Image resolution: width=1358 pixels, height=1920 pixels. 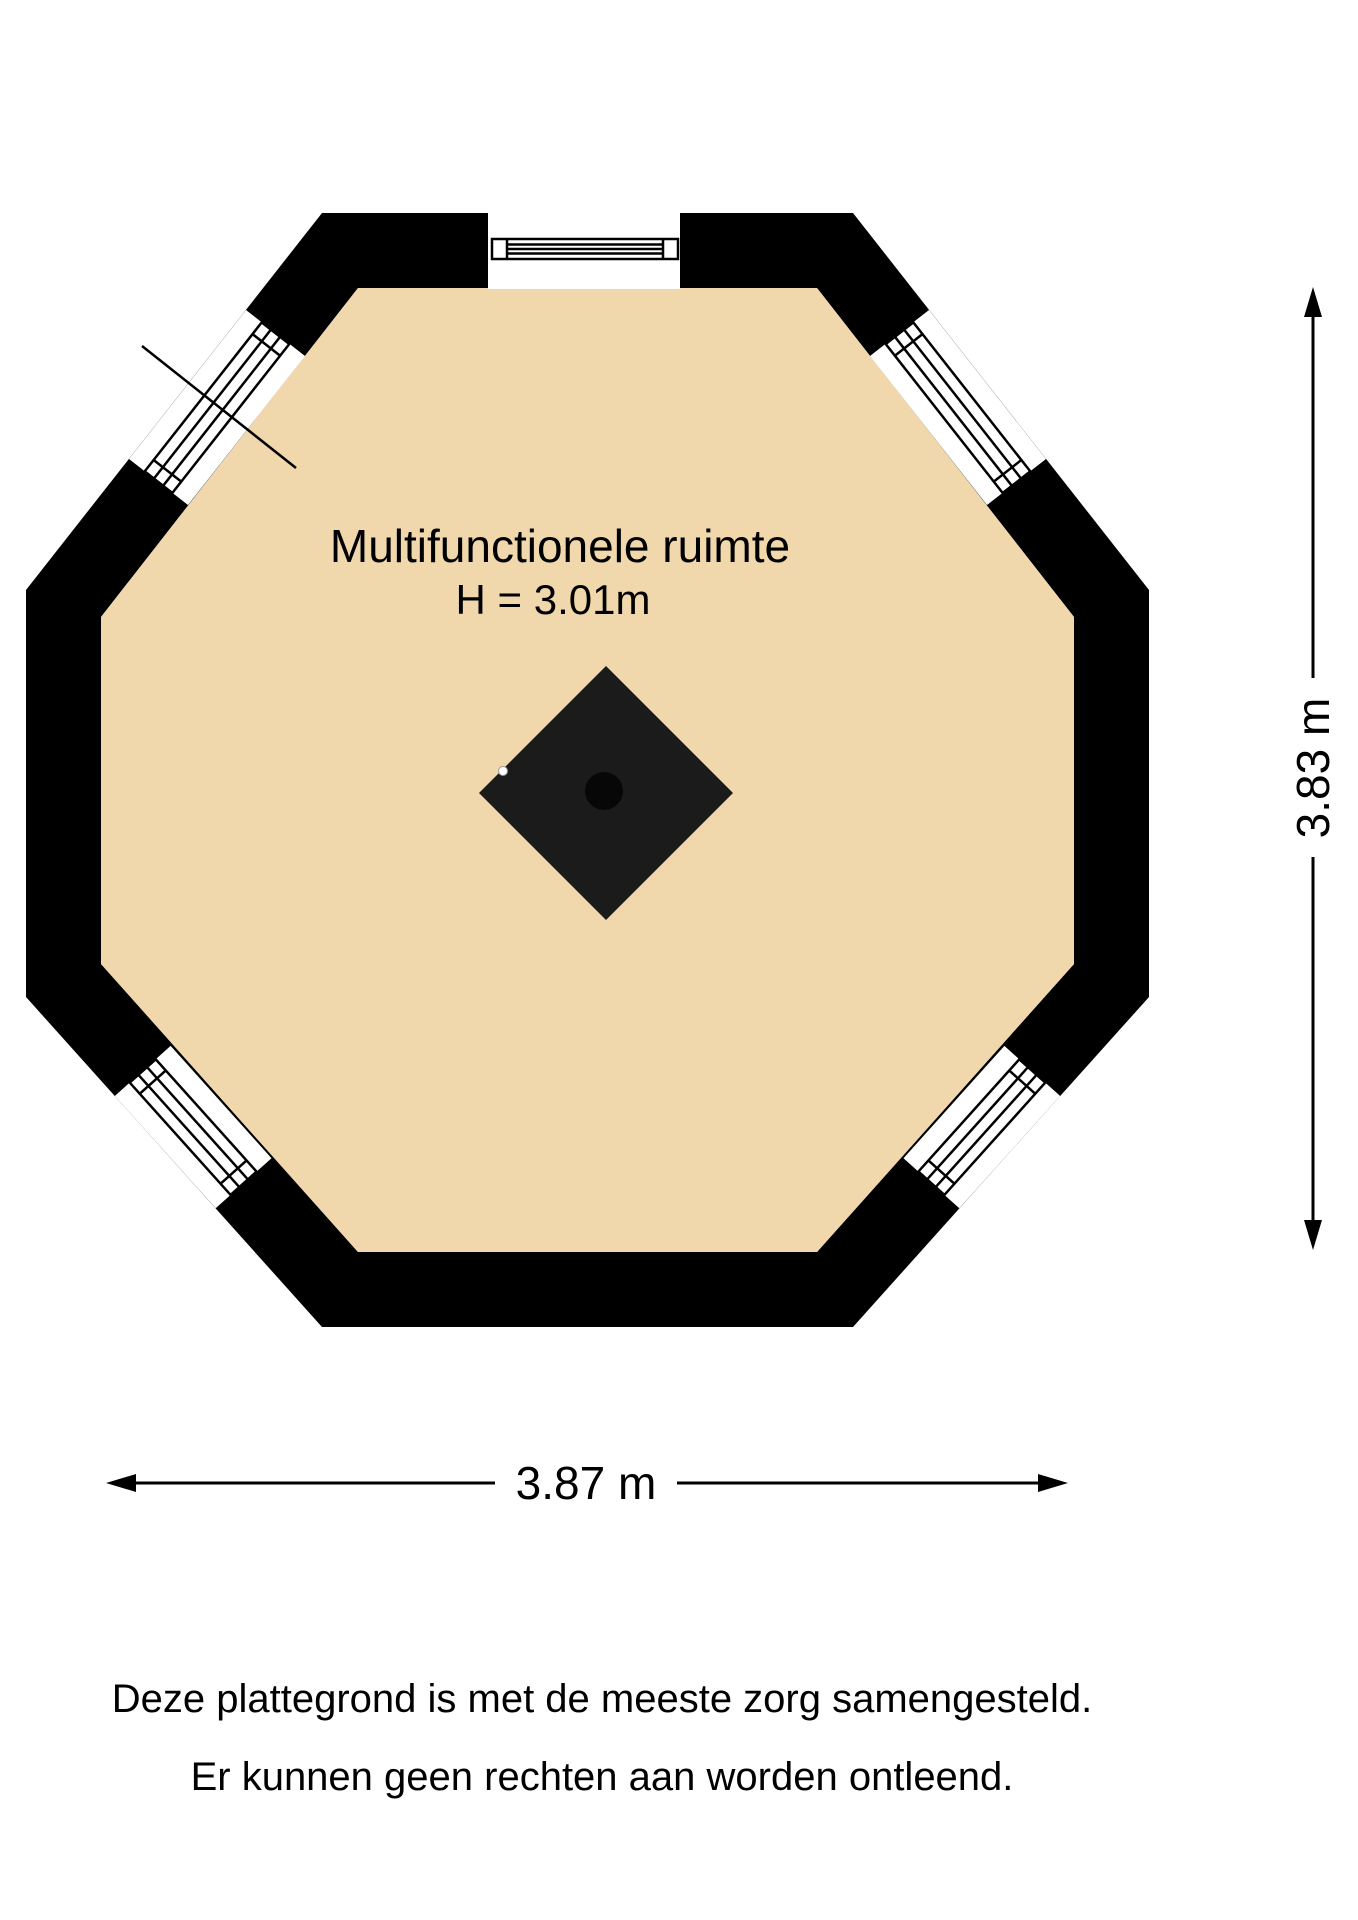 I want to click on window-gap-top, so click(x=584, y=250).